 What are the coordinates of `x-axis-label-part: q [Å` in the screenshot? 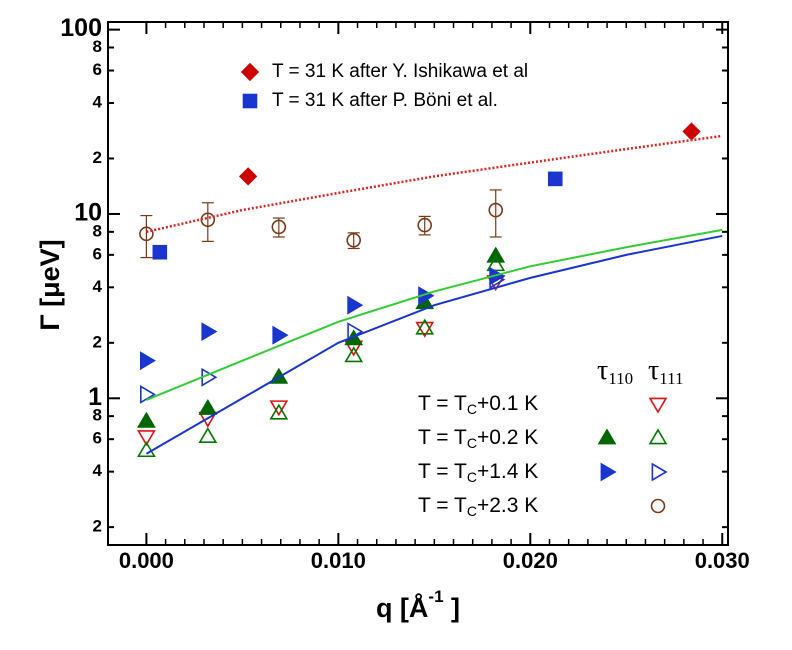 It's located at (402, 607).